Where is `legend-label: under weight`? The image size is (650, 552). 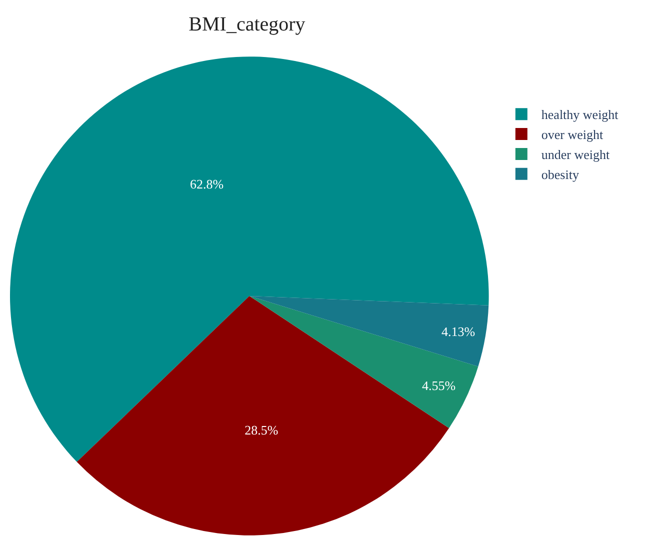 legend-label: under weight is located at coordinates (575, 154).